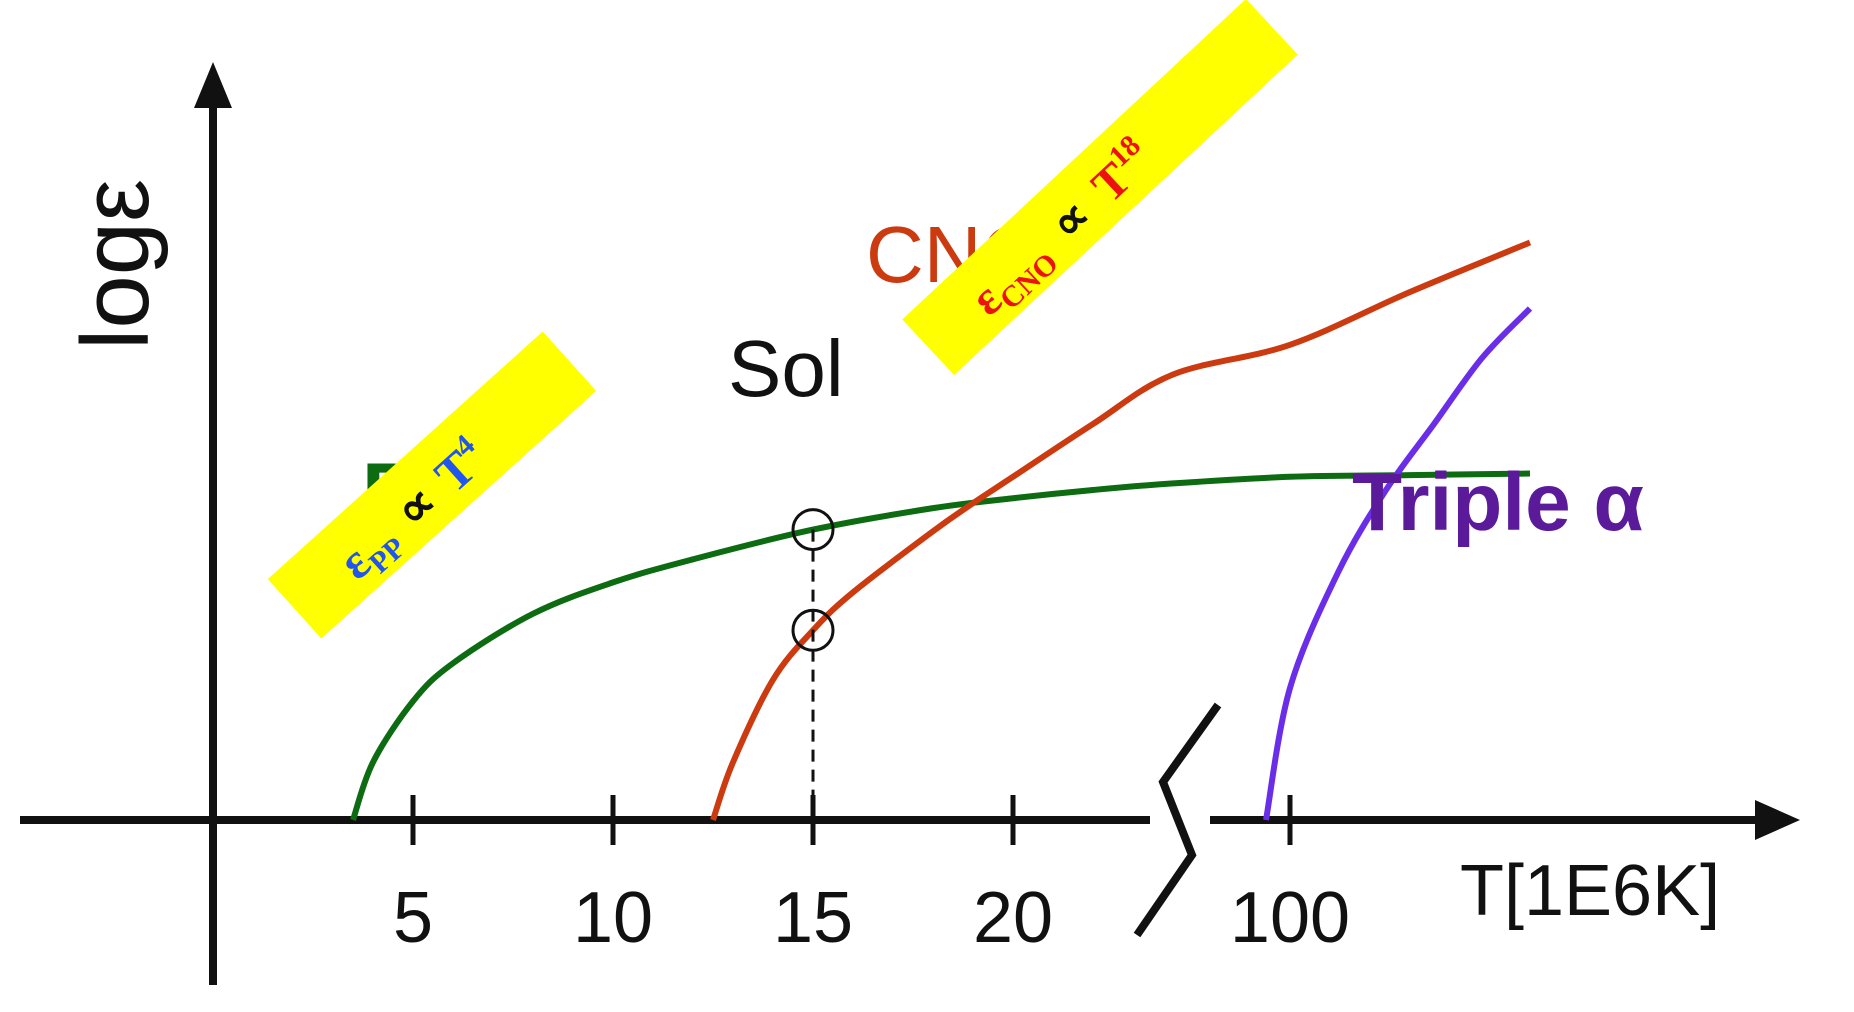  I want to click on x-tick-label: 5, so click(413, 918).